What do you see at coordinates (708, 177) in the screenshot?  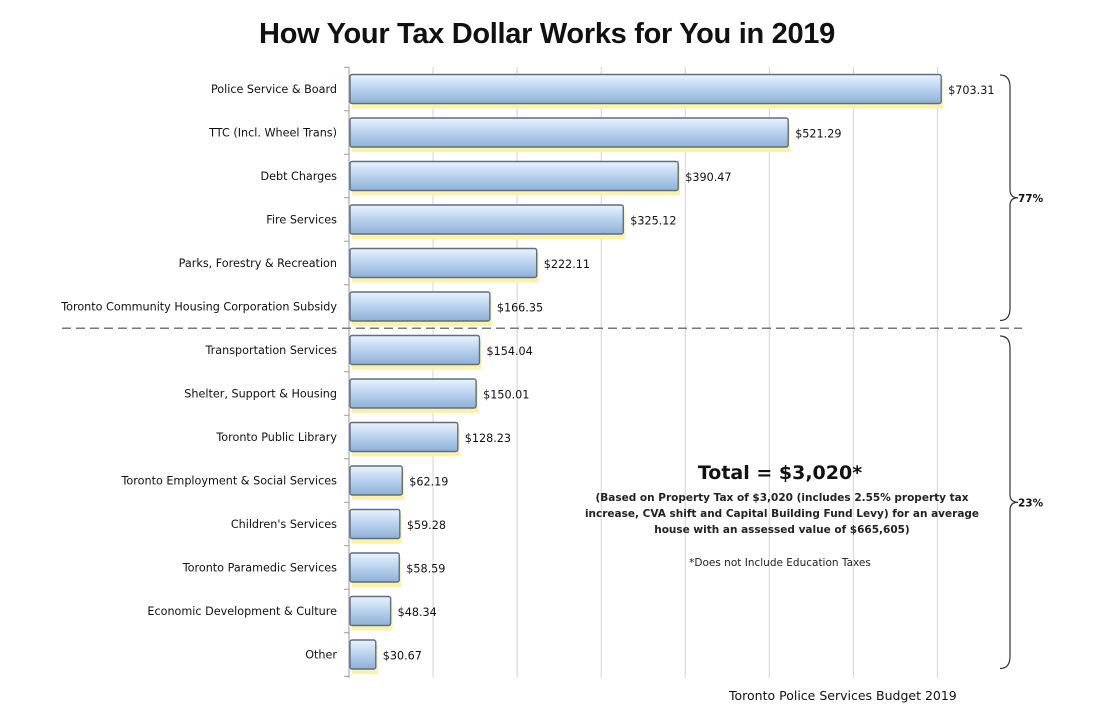 I see `value-label: $390.47` at bounding box center [708, 177].